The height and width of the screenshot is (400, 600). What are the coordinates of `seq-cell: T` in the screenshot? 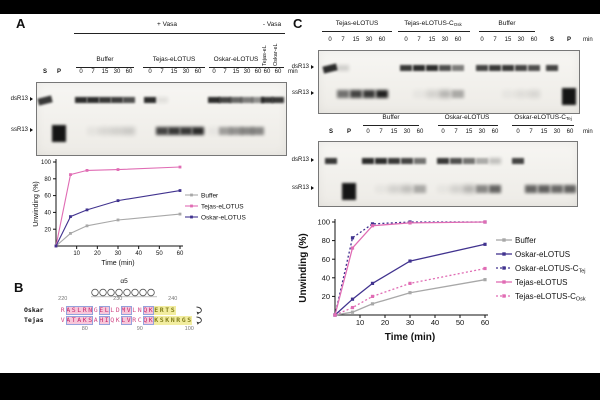 It's located at (167, 310).